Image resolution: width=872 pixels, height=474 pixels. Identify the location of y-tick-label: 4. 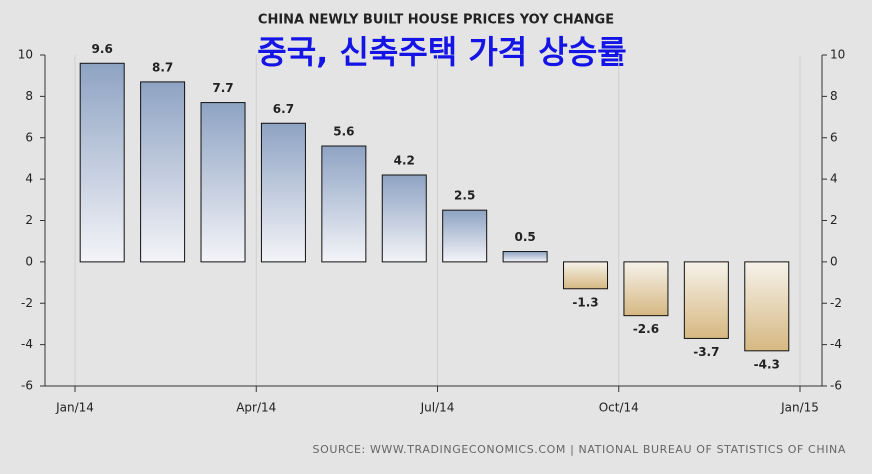
(29, 179).